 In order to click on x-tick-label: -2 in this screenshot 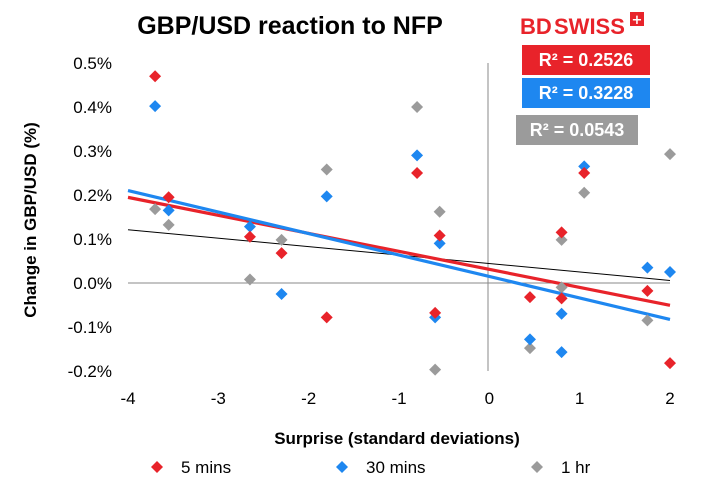, I will do `click(308, 398)`.